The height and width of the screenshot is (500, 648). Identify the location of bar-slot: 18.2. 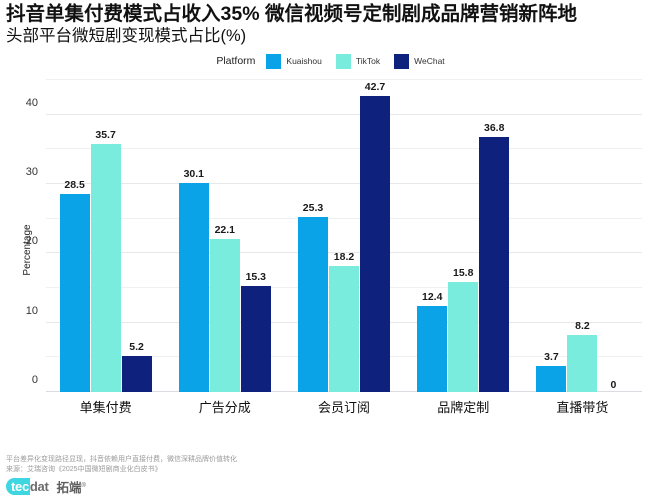
(344, 236).